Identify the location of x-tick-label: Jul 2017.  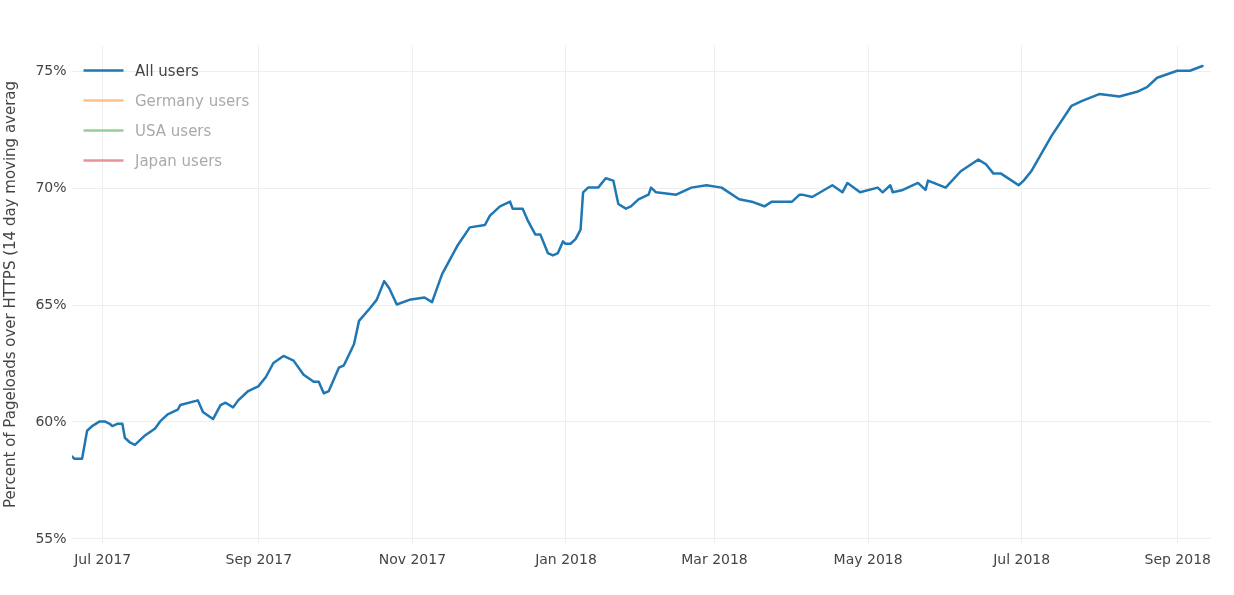
(102, 558).